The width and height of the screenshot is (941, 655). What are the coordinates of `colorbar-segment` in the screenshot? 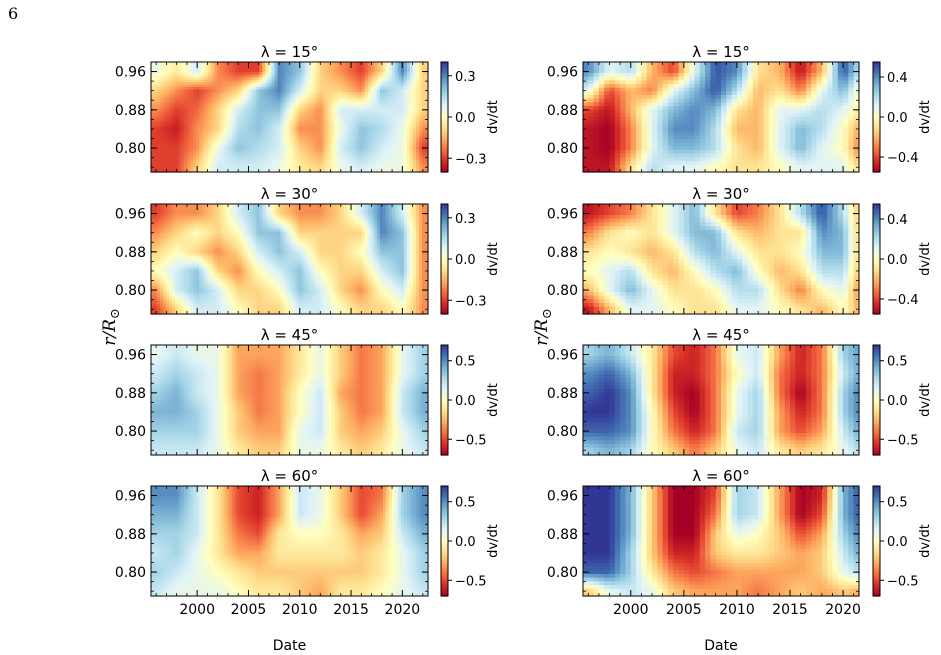 It's located at (444, 134).